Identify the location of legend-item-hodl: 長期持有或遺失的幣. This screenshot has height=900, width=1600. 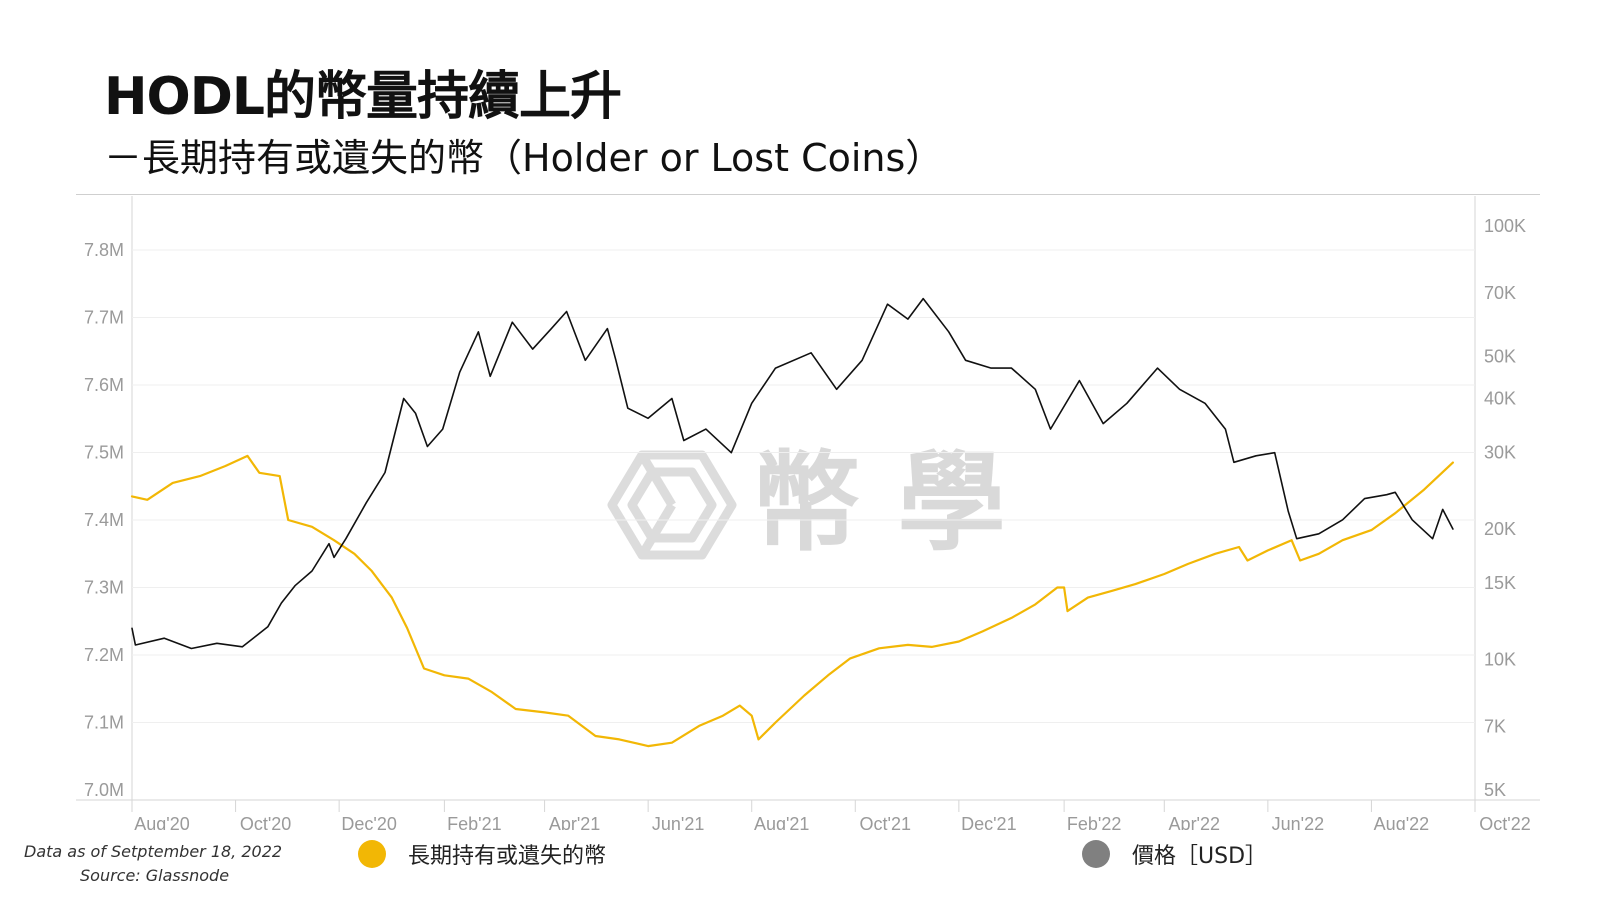
(482, 854).